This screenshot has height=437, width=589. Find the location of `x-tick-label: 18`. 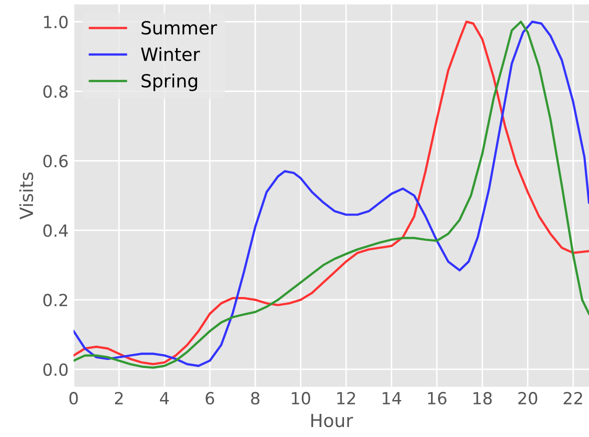

x-tick-label: 18 is located at coordinates (483, 398).